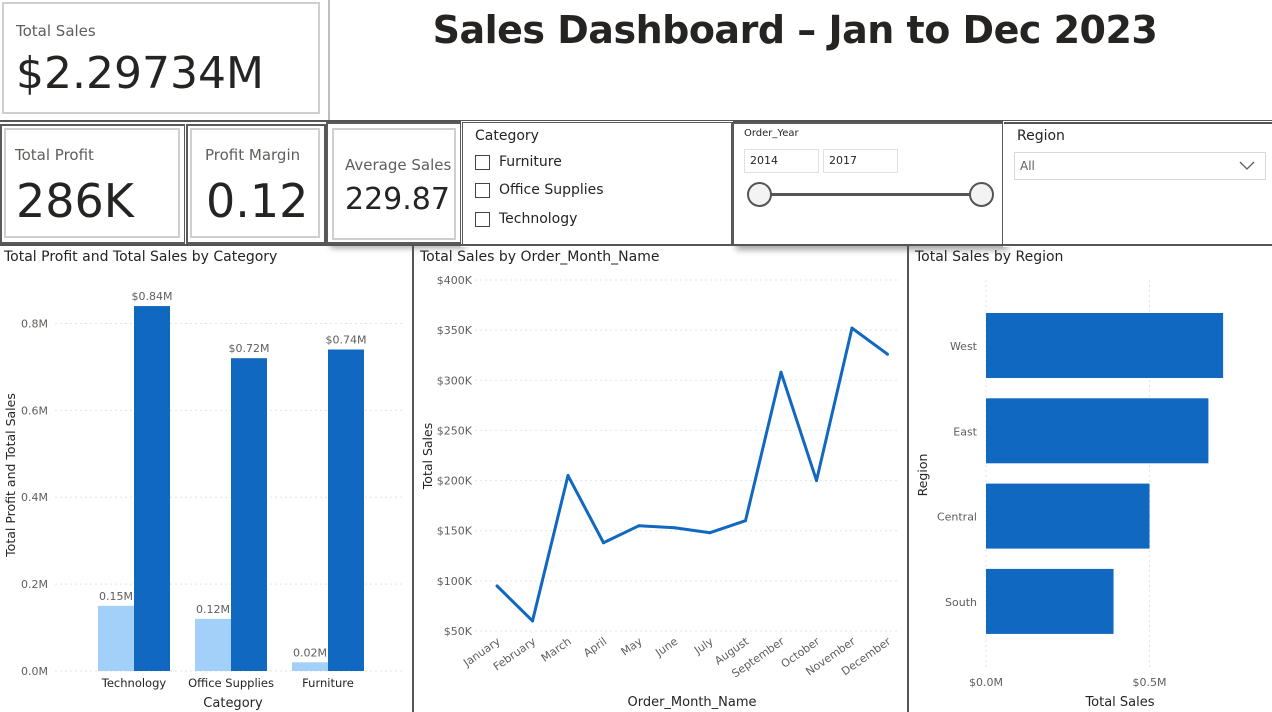  What do you see at coordinates (1138, 184) in the screenshot?
I see `region-slicer` at bounding box center [1138, 184].